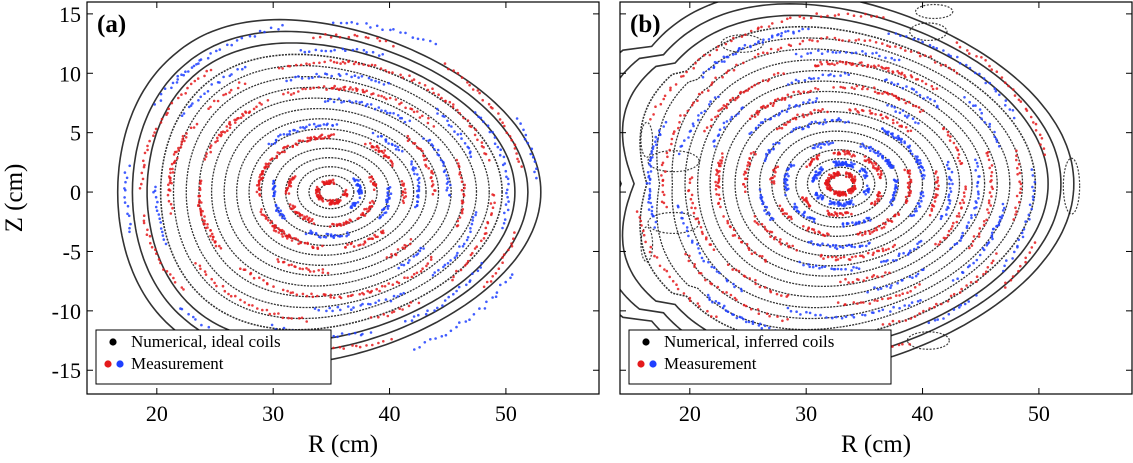 This screenshot has width=1133, height=463. I want to click on x-axis-label: R (cm), so click(876, 444).